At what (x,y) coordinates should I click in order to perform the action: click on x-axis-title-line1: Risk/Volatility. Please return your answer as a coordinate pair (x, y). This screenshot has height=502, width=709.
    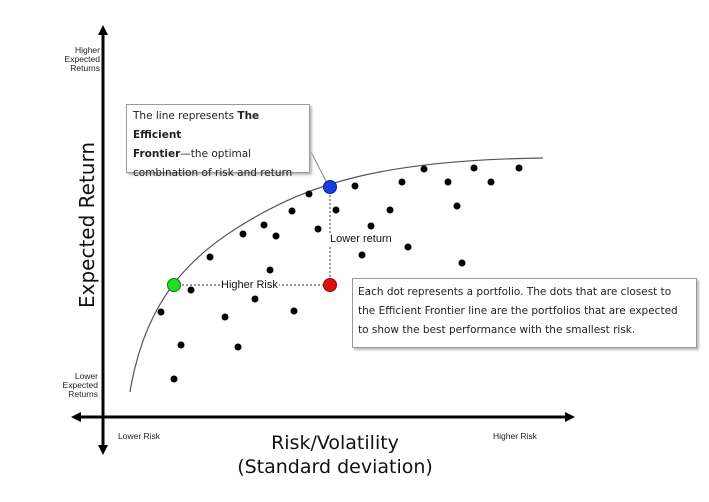
    Looking at the image, I should click on (335, 443).